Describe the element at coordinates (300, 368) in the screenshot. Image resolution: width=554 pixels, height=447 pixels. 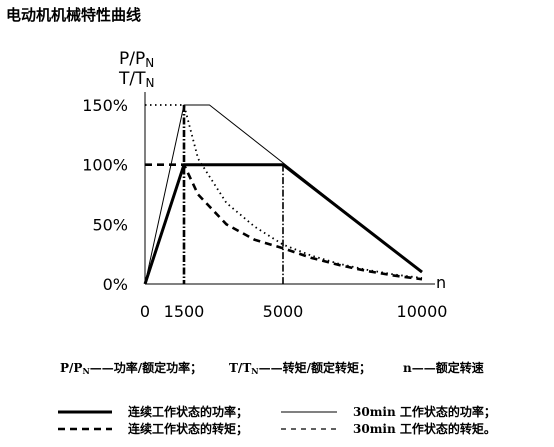
I see `definition-1: T/TN——转矩/额定转矩；` at that location.